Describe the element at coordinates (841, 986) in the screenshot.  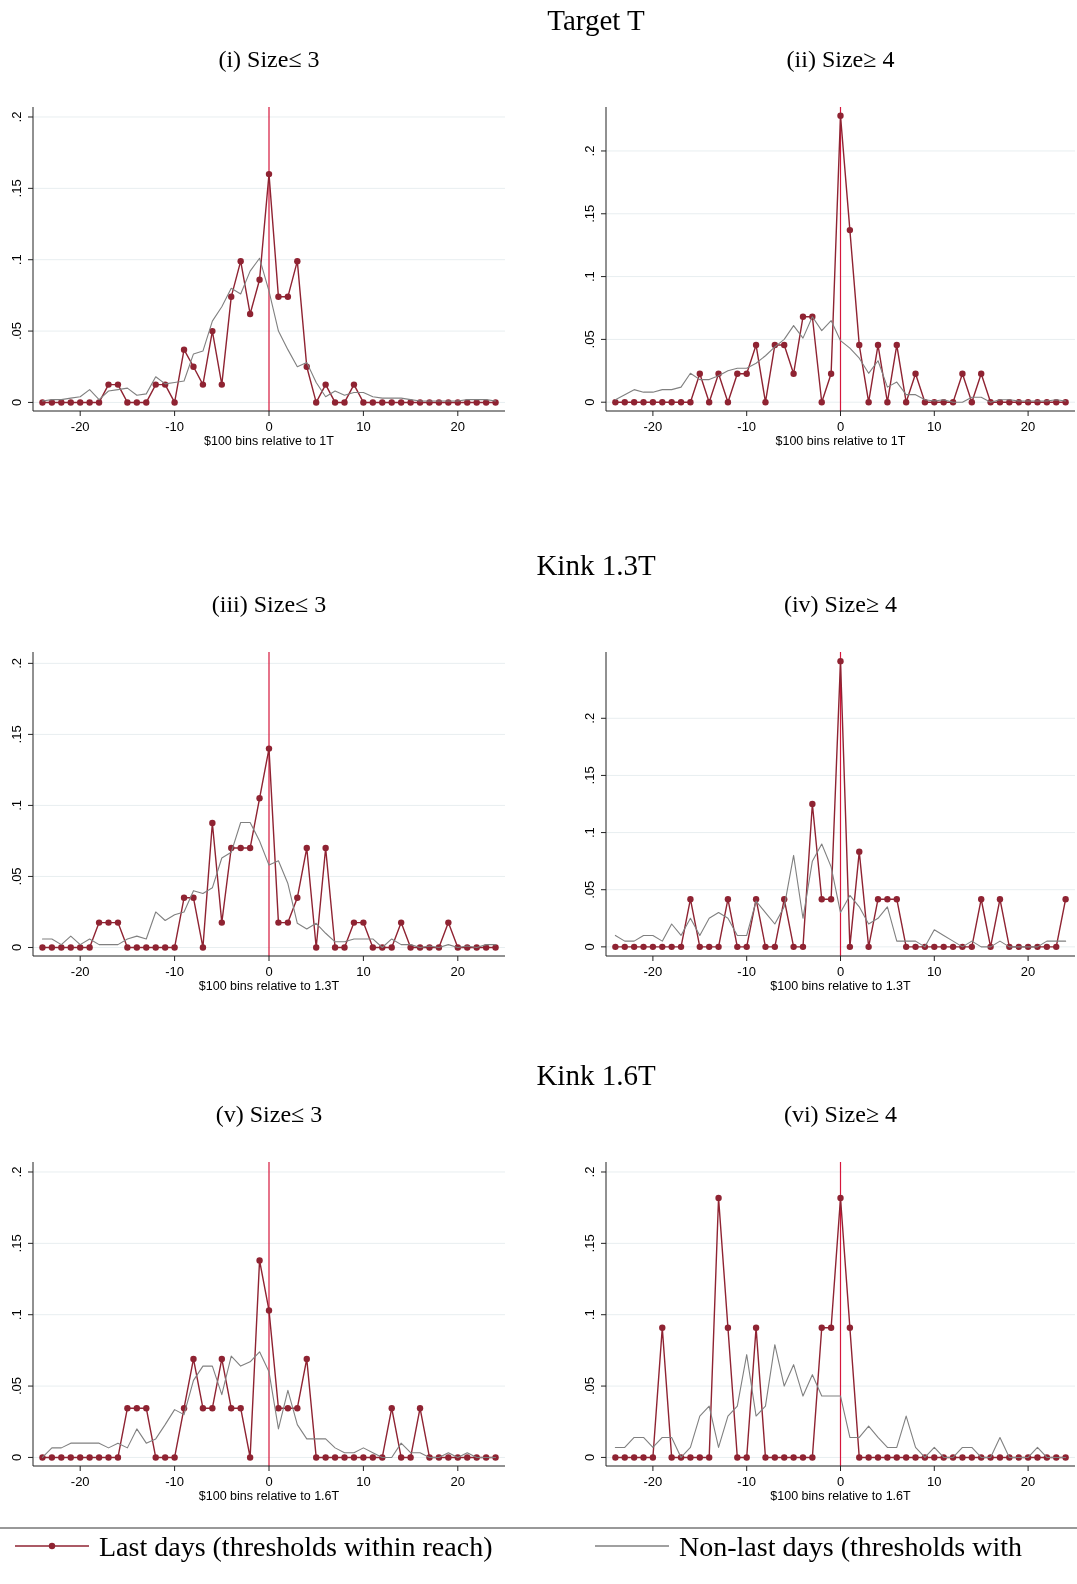
I see `x-axis-title: $100 bins relative to 1.3T` at that location.